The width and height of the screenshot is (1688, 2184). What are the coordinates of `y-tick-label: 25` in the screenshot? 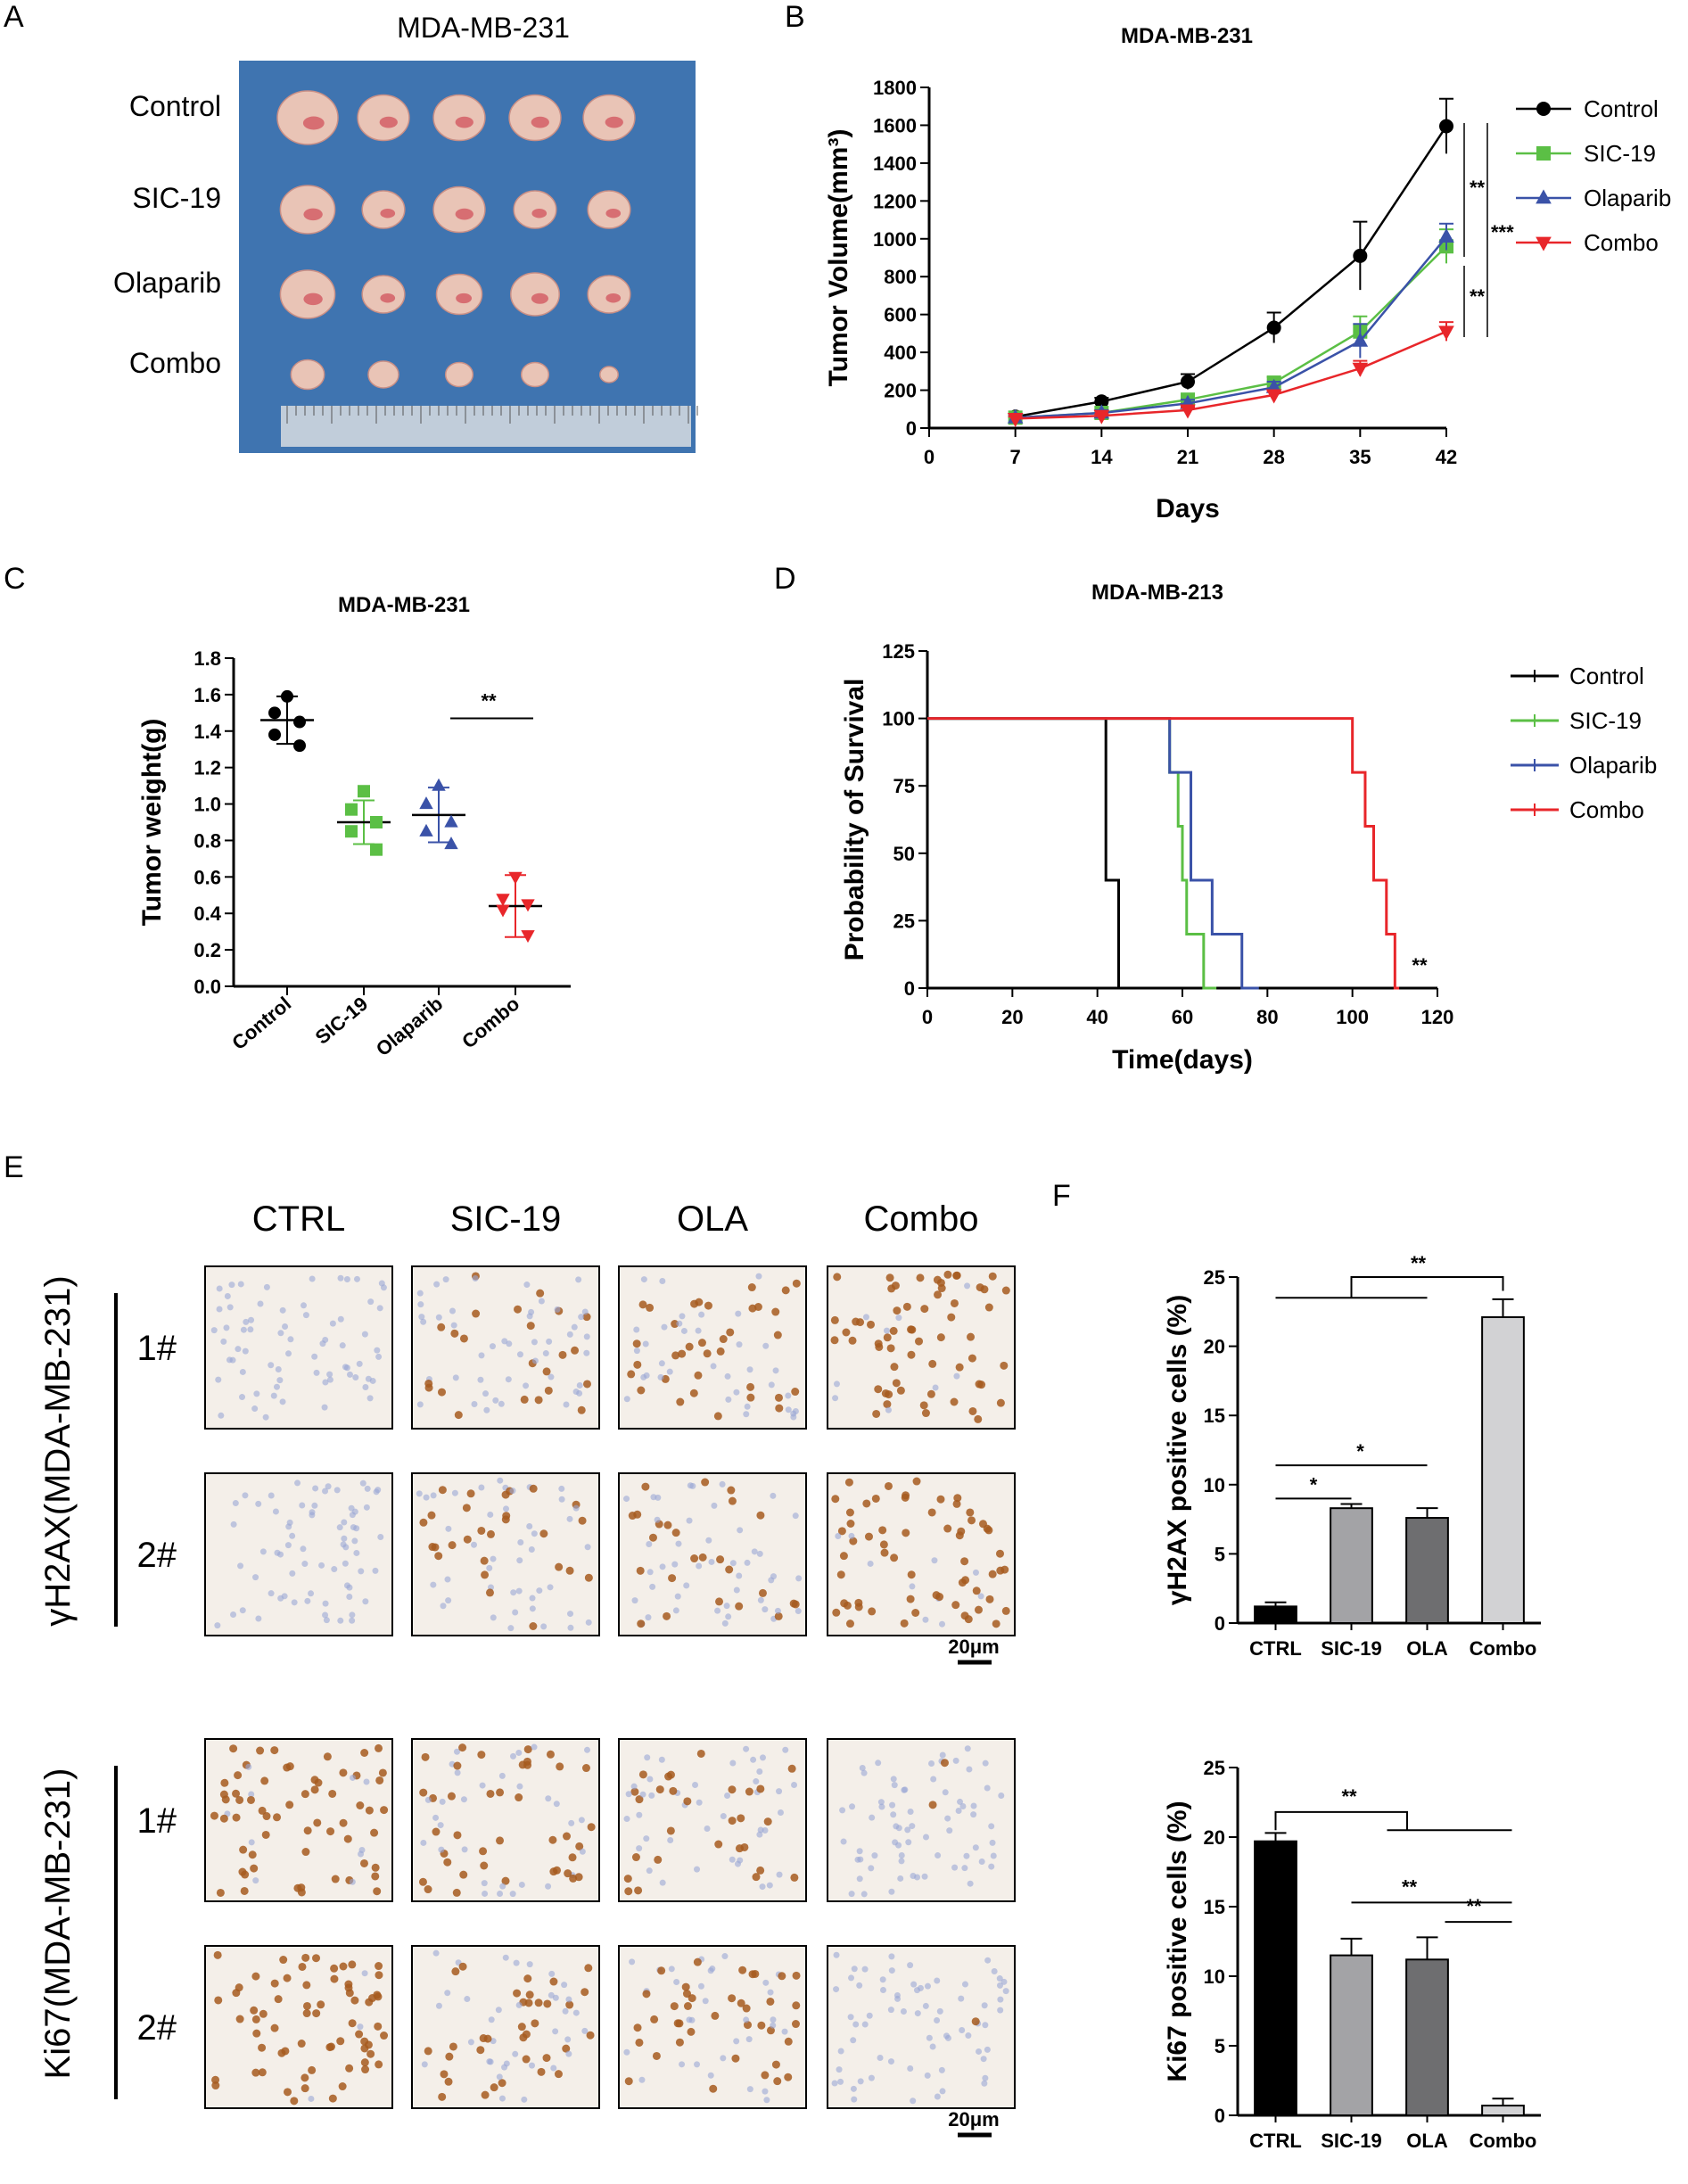 It's located at (1215, 1277).